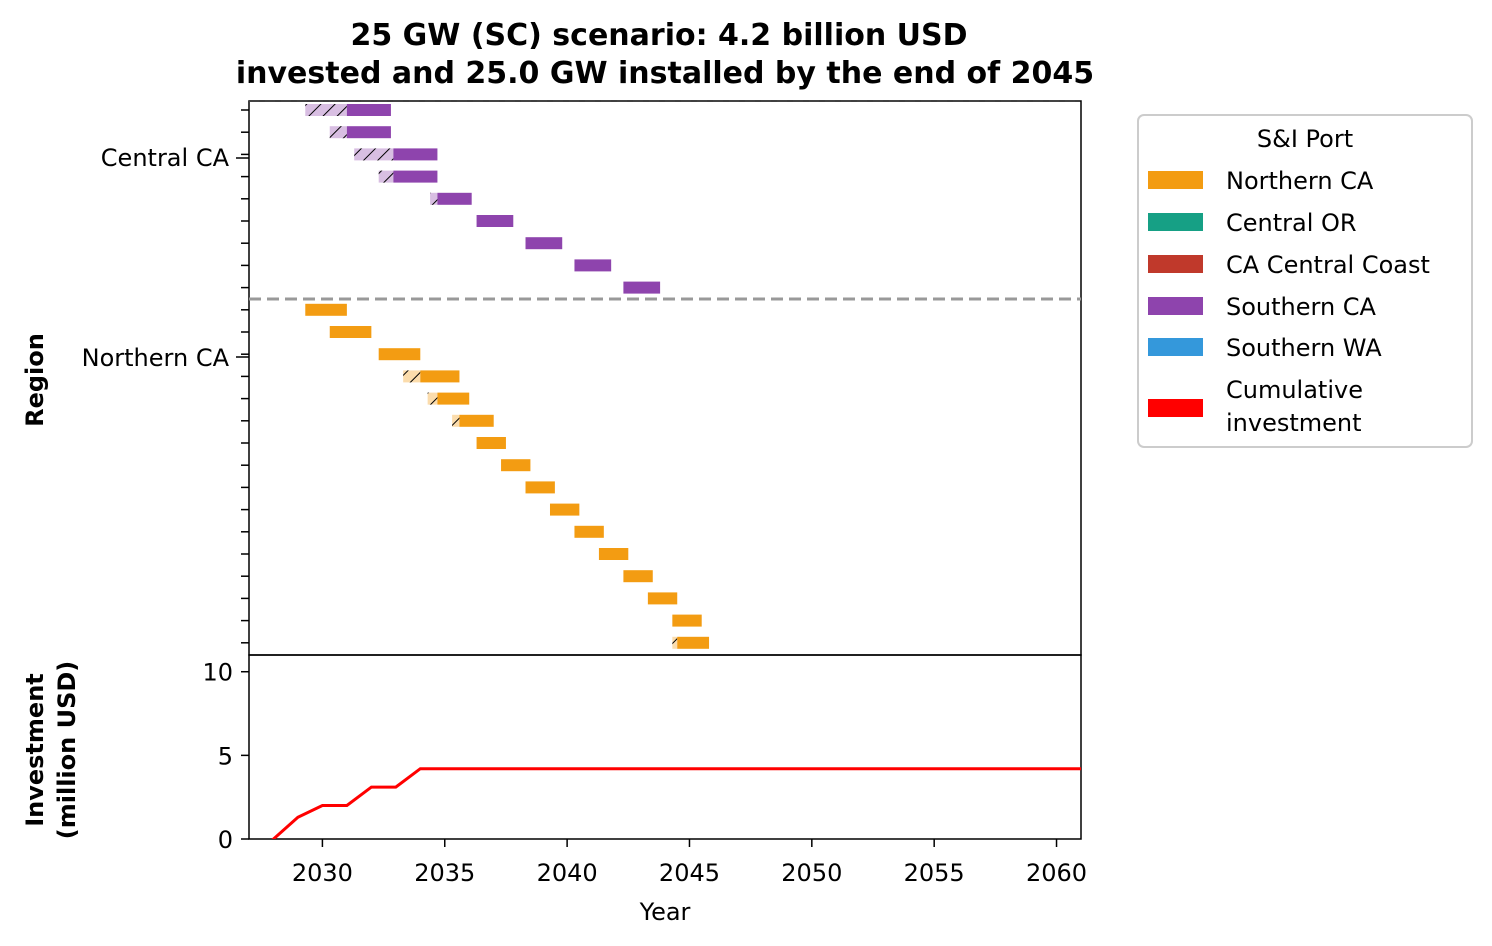 This screenshot has height=946, width=1492. Describe the element at coordinates (156, 358) in the screenshot. I see `region-label-northern-ca: Northern CA` at that location.